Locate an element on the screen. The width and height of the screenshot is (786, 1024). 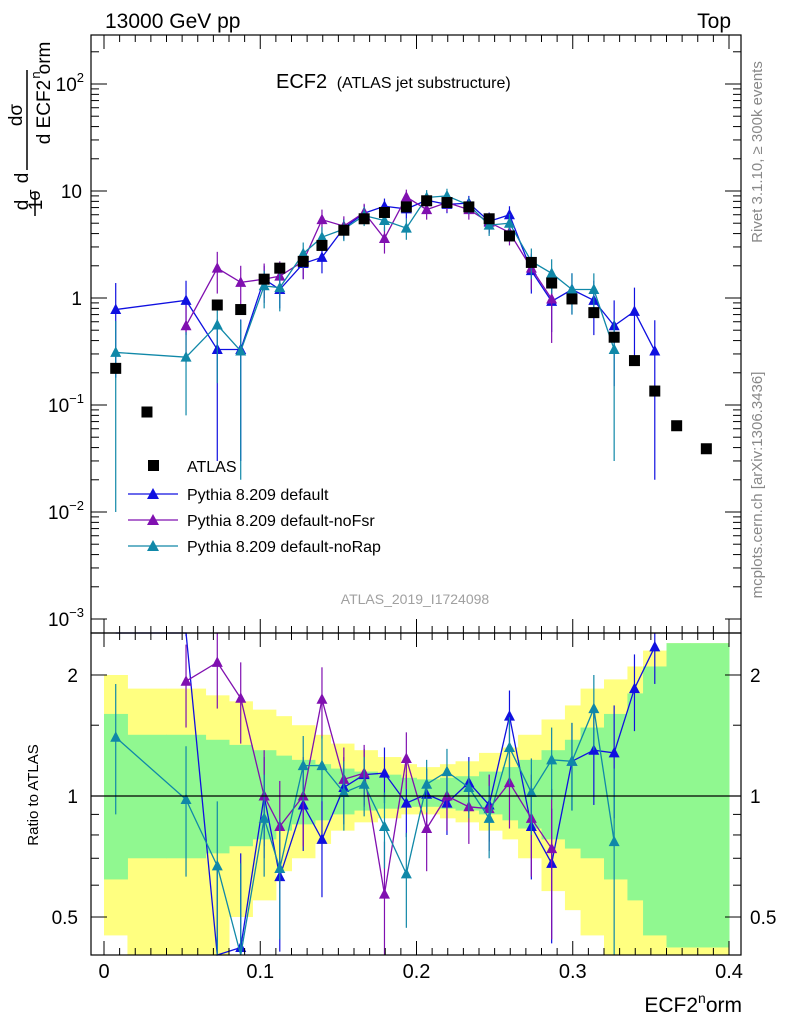
legend-entry-nofsr: Pythia 8.209 default-noFsr is located at coordinates (251, 521).